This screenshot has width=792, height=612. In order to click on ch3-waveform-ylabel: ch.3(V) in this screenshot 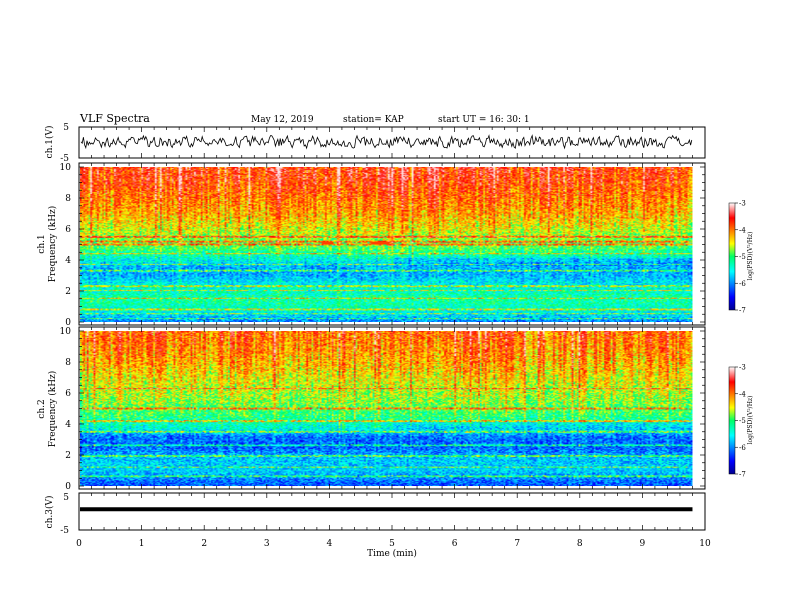, I will do `click(49, 512)`.